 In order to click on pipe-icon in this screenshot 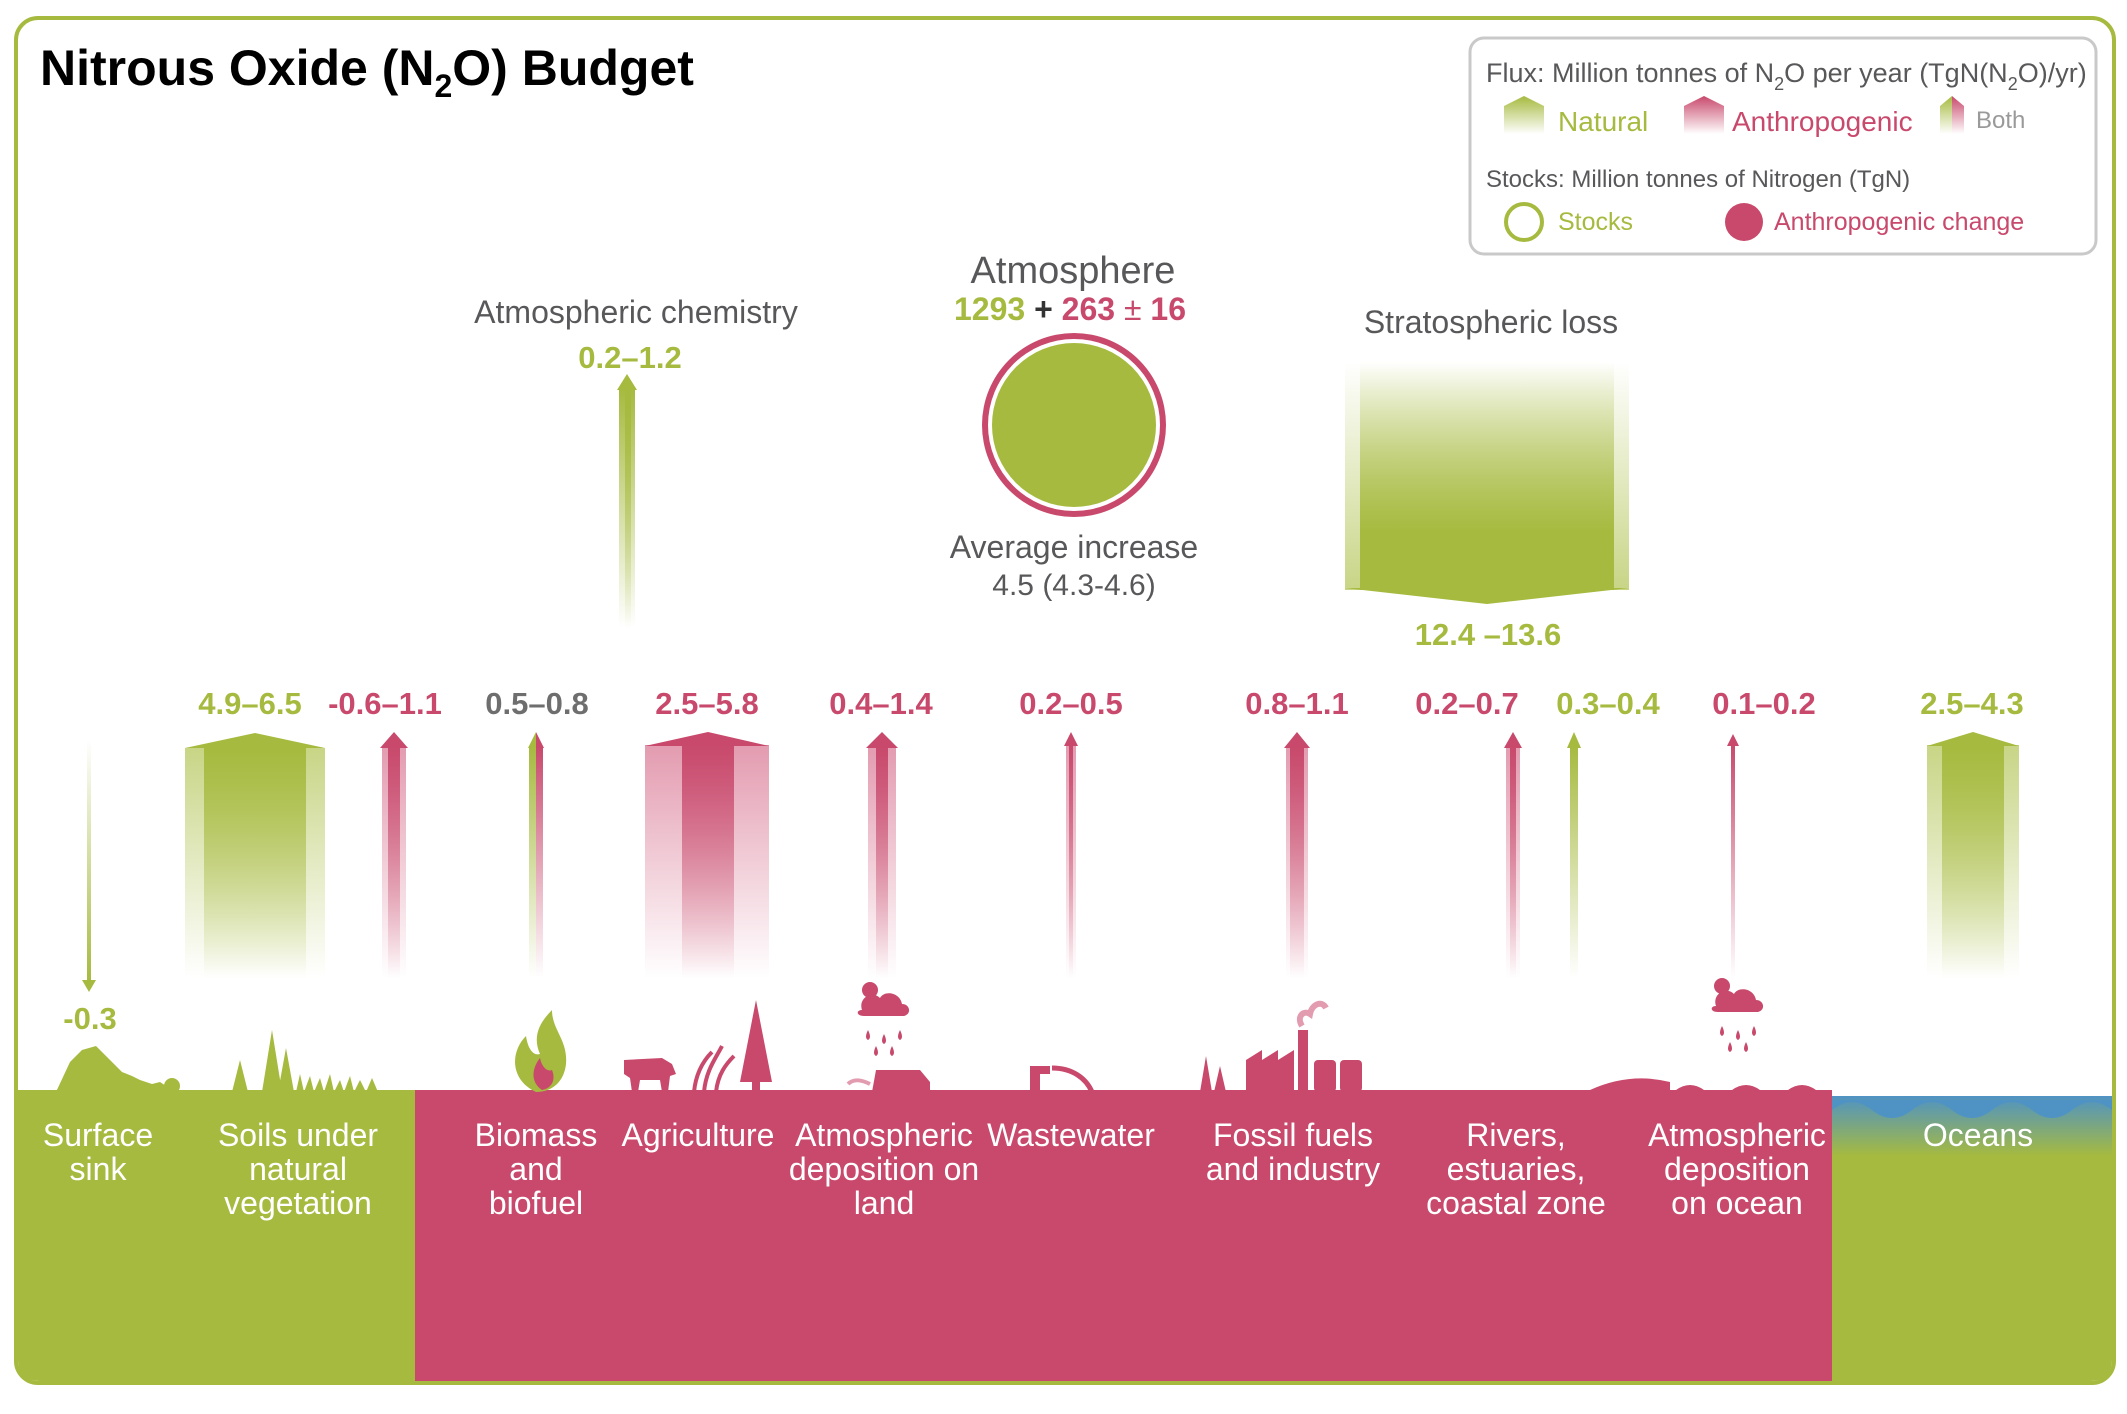, I will do `click(1040, 1079)`.